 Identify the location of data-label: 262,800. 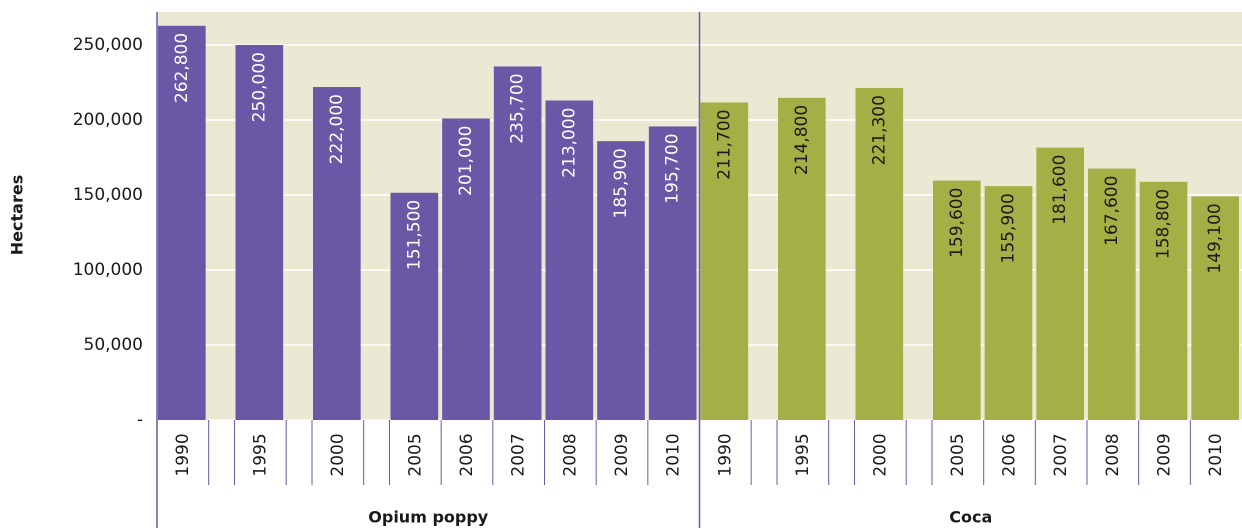
(182, 68).